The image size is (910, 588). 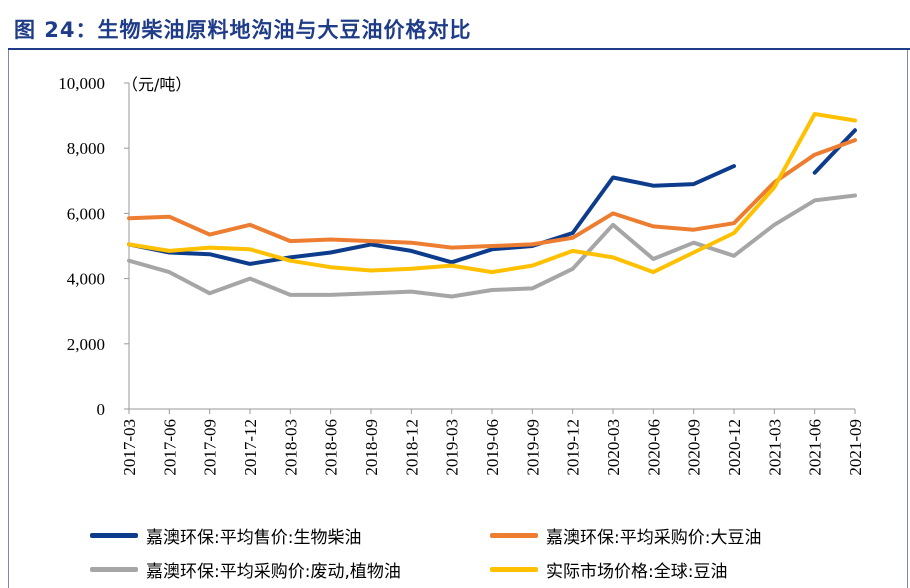 What do you see at coordinates (129, 447) in the screenshot?
I see `x-tick-label: 2017-03` at bounding box center [129, 447].